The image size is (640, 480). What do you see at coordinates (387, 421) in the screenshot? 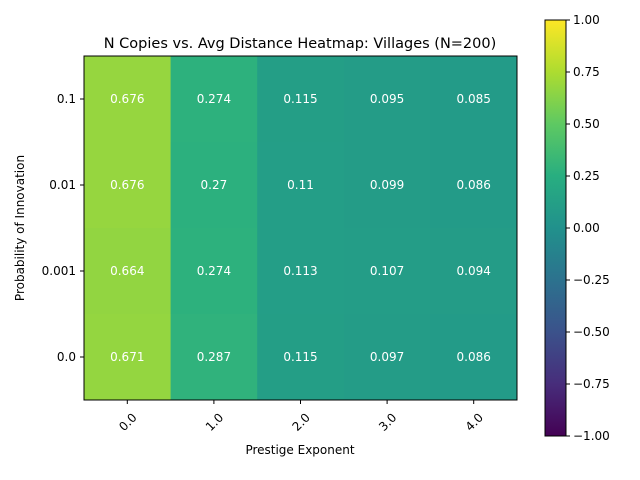
I see `x-tick-label: 3.0` at bounding box center [387, 421].